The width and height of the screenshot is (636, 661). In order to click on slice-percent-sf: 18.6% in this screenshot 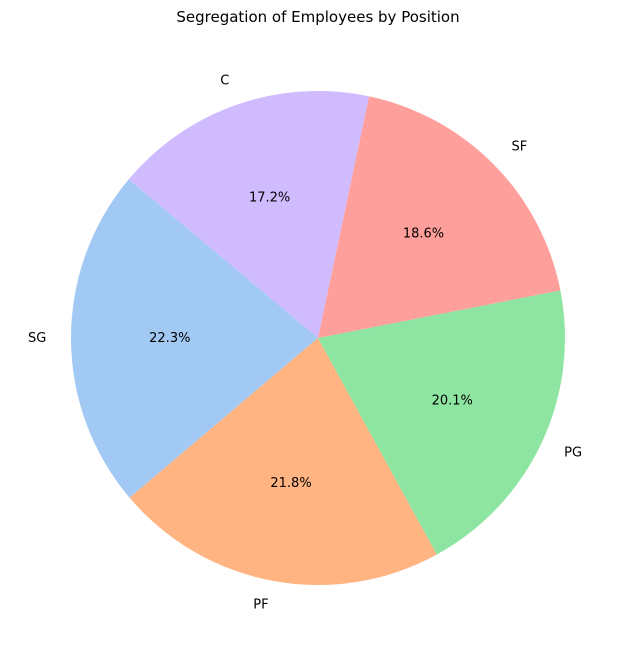, I will do `click(423, 233)`.